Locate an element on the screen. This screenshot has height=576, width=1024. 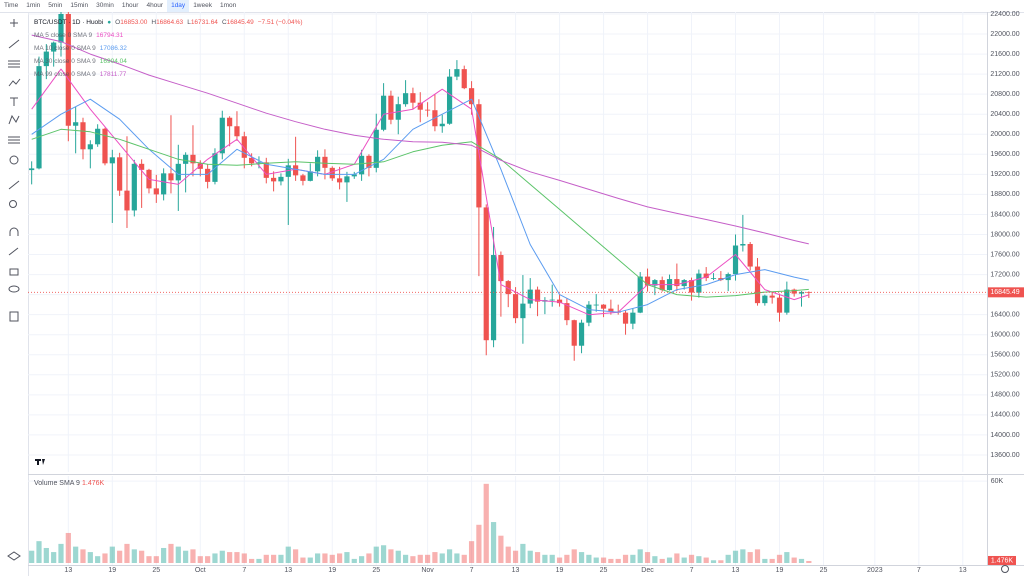
interval-button: Time is located at coordinates (11, 5).